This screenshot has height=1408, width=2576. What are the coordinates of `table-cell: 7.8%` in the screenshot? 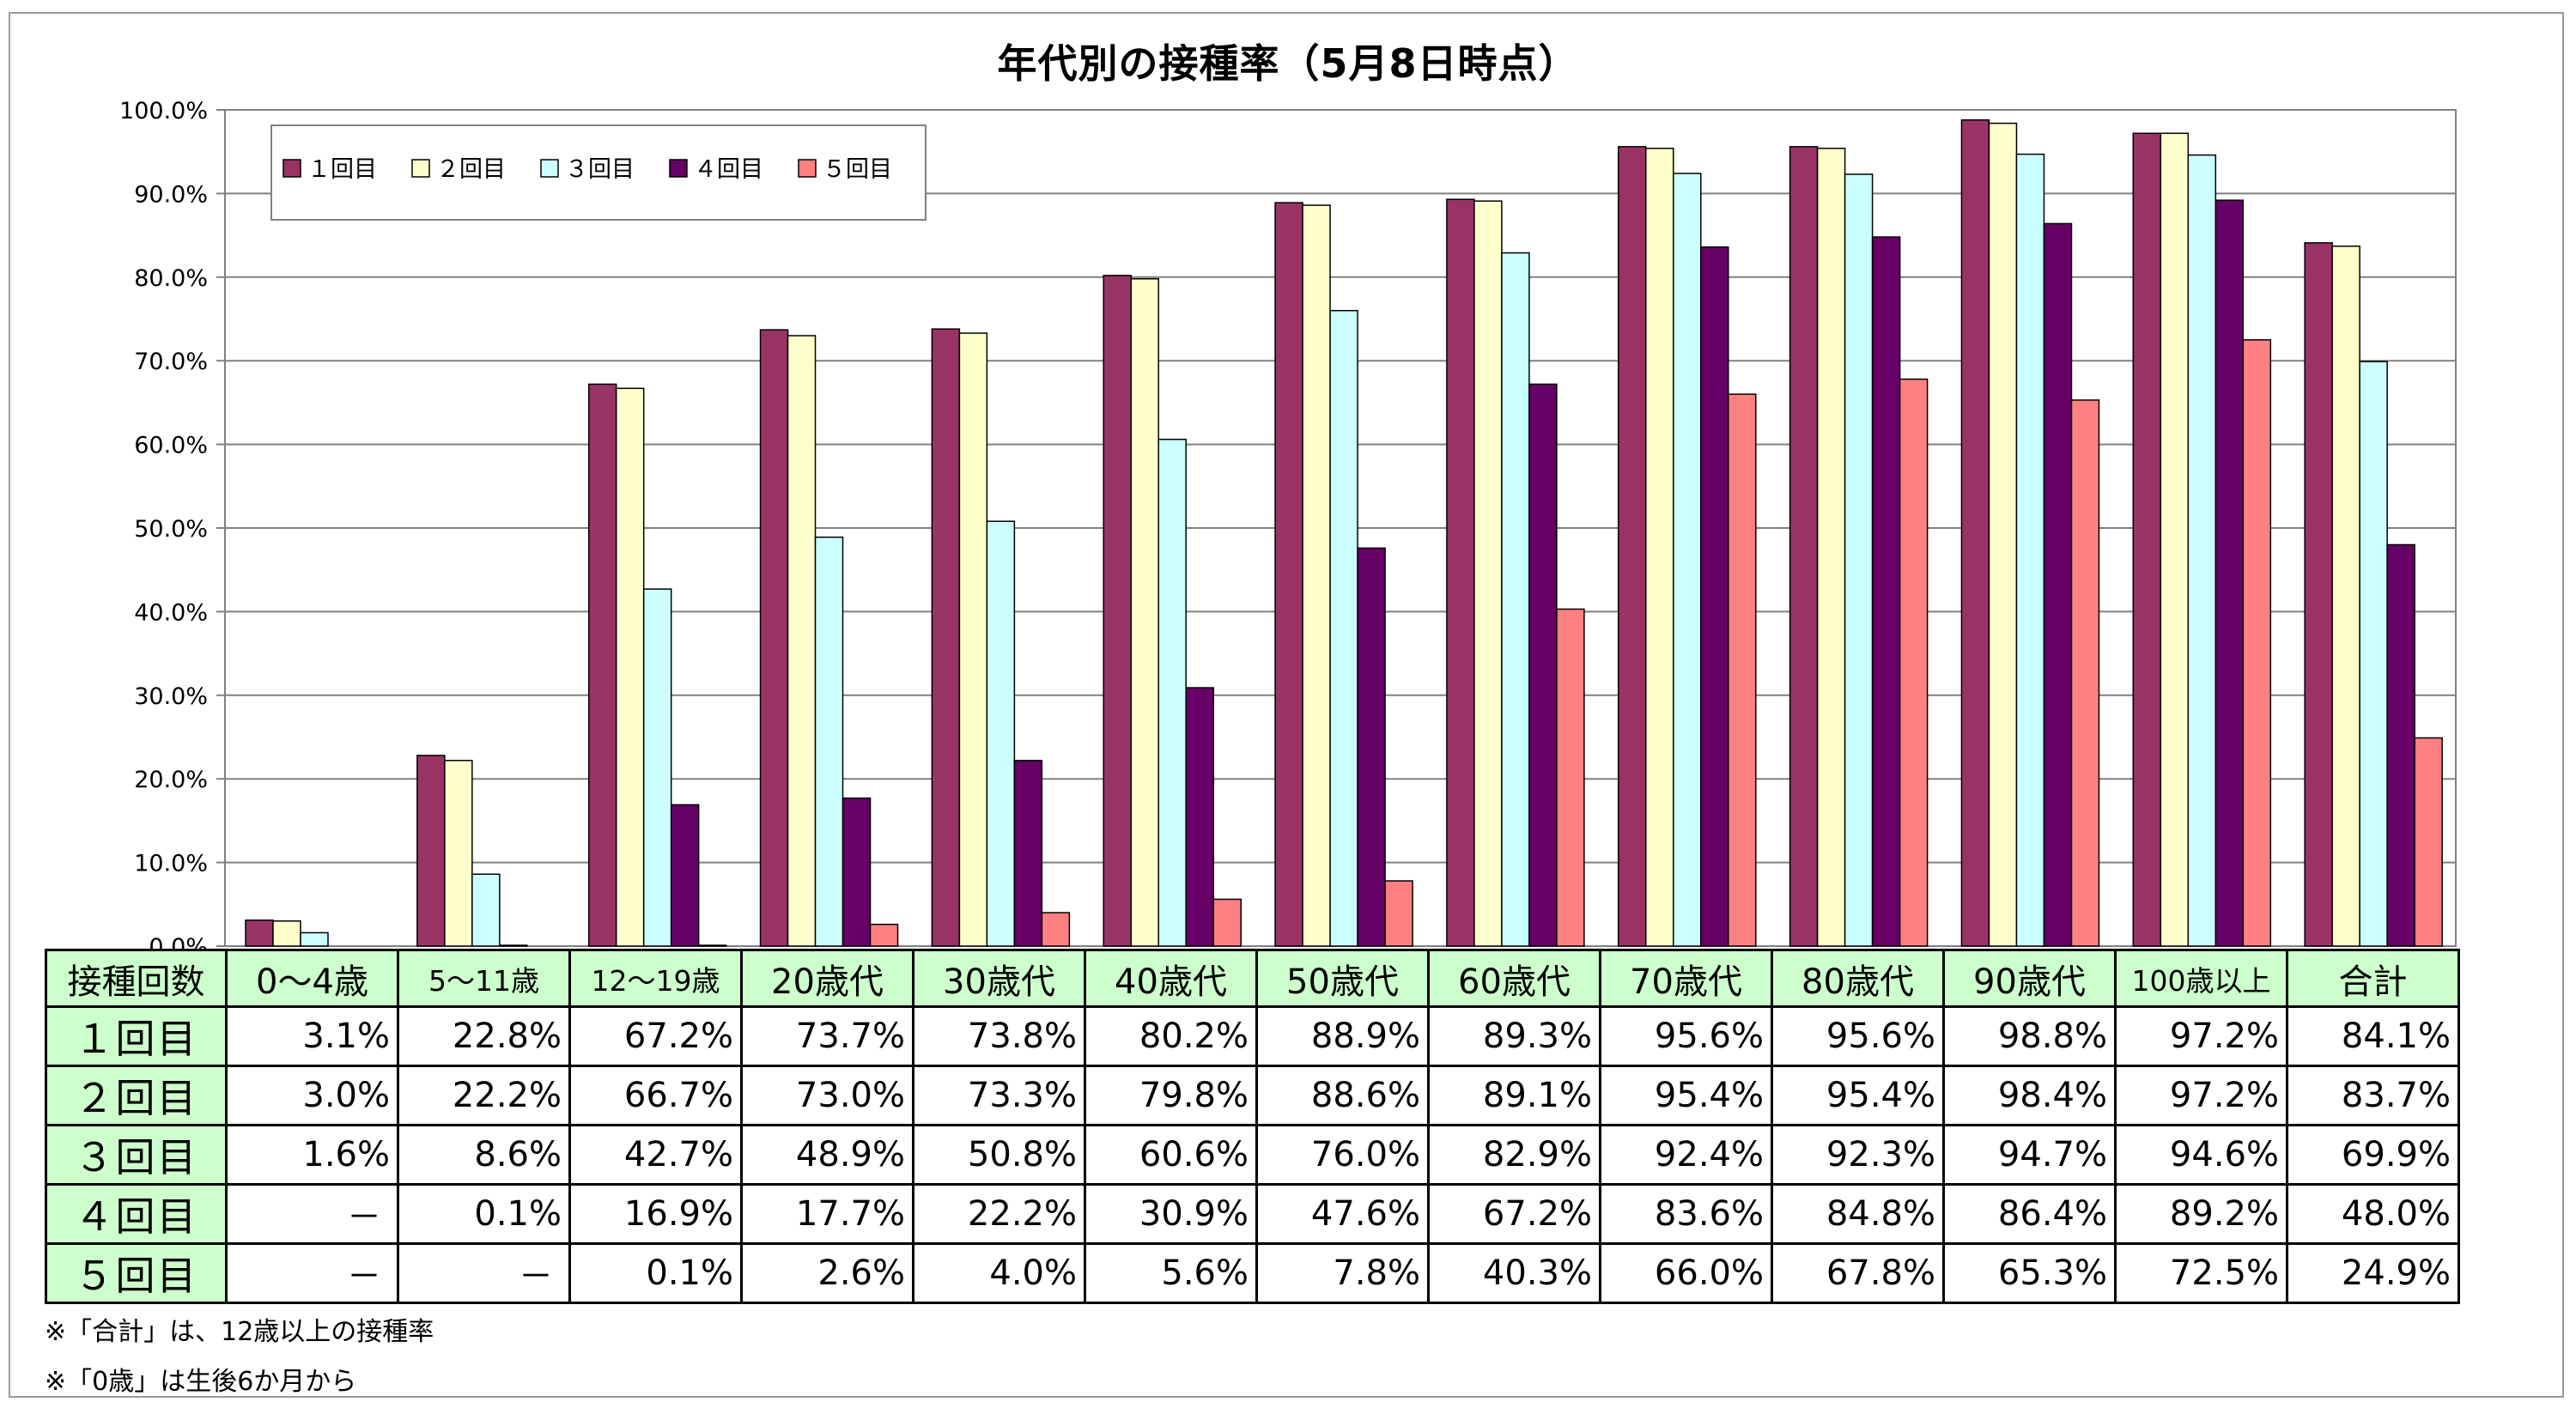 It's located at (1342, 1273).